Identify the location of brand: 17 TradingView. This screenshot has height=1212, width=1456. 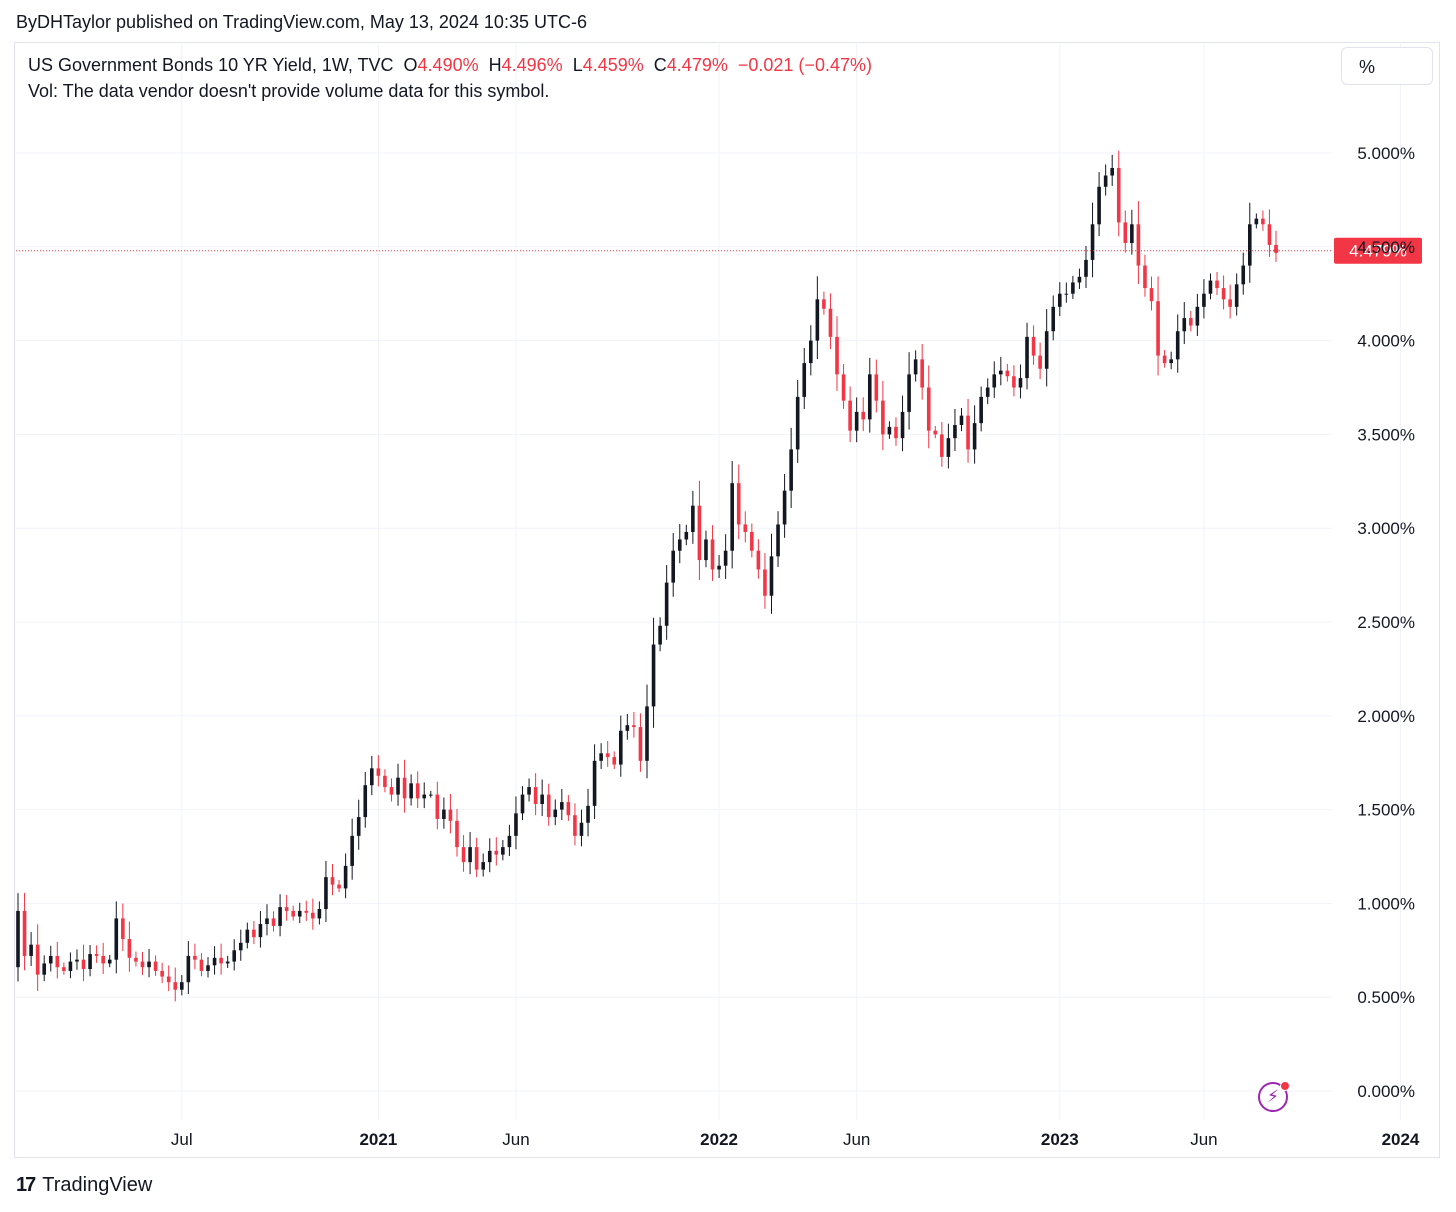
(84, 1185).